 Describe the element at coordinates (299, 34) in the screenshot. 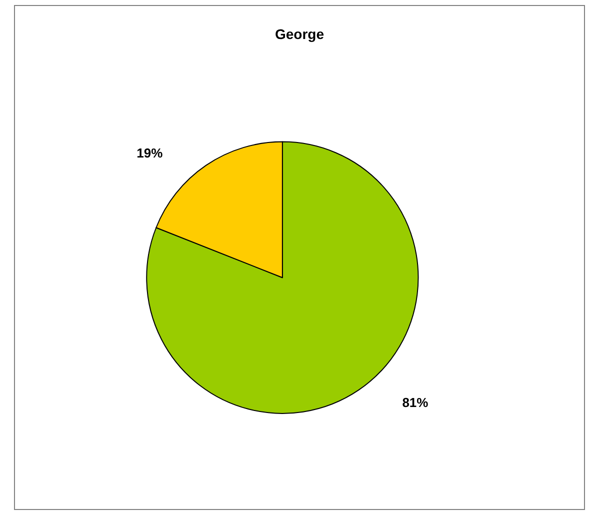

I see `chart-title: George` at that location.